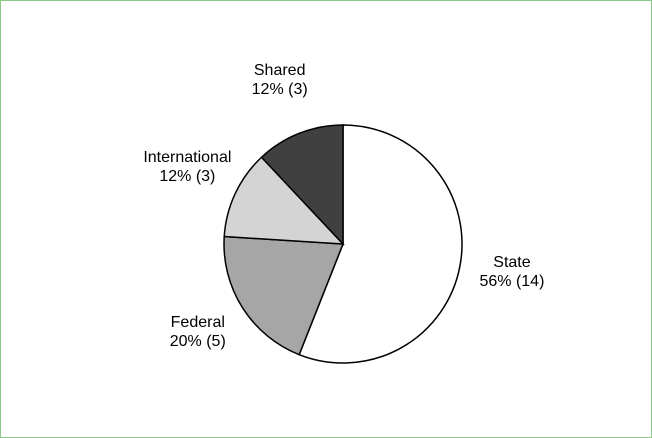 This screenshot has width=652, height=438. I want to click on slice-category: Shared, so click(280, 70).